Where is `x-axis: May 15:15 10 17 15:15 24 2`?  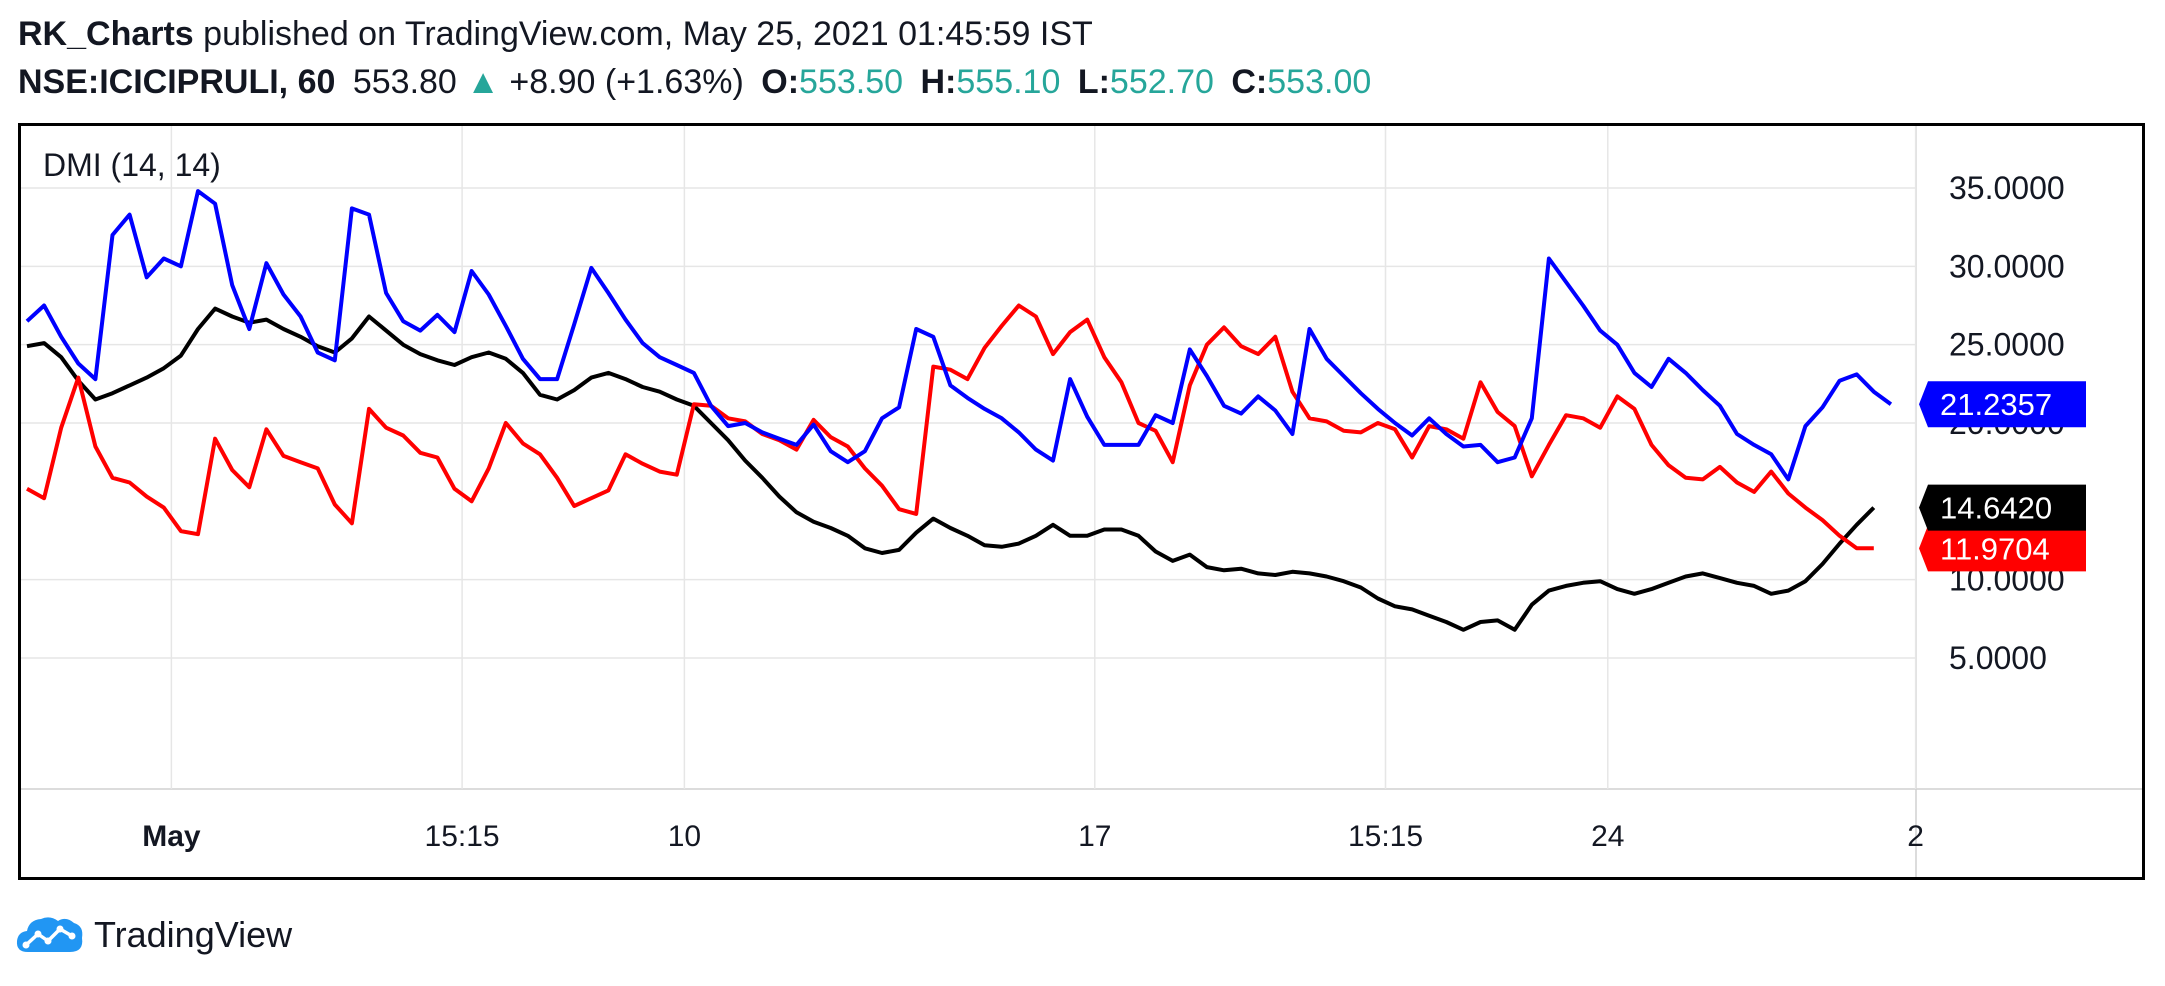
x-axis: May 15:15 10 17 15:15 24 2 is located at coordinates (1033, 836).